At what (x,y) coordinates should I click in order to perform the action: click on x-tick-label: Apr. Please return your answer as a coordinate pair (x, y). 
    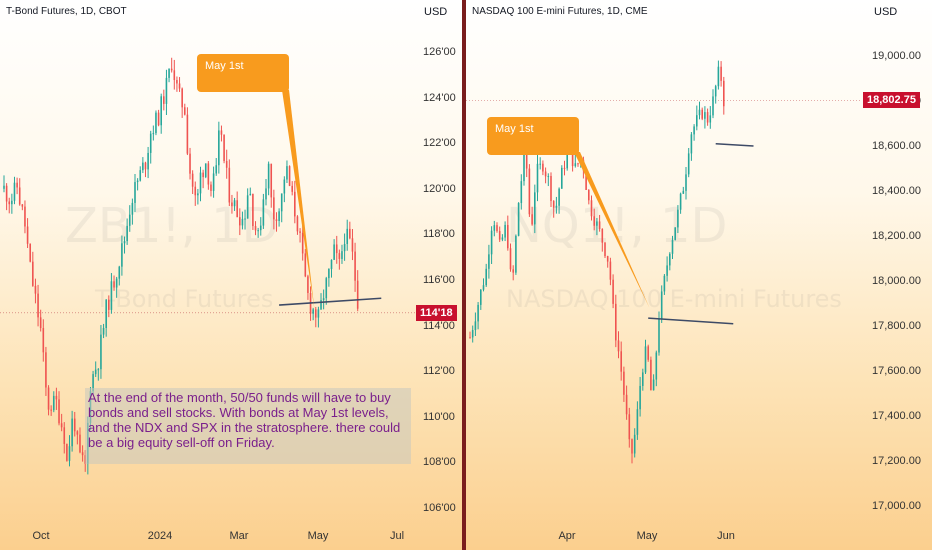
    Looking at the image, I should click on (567, 536).